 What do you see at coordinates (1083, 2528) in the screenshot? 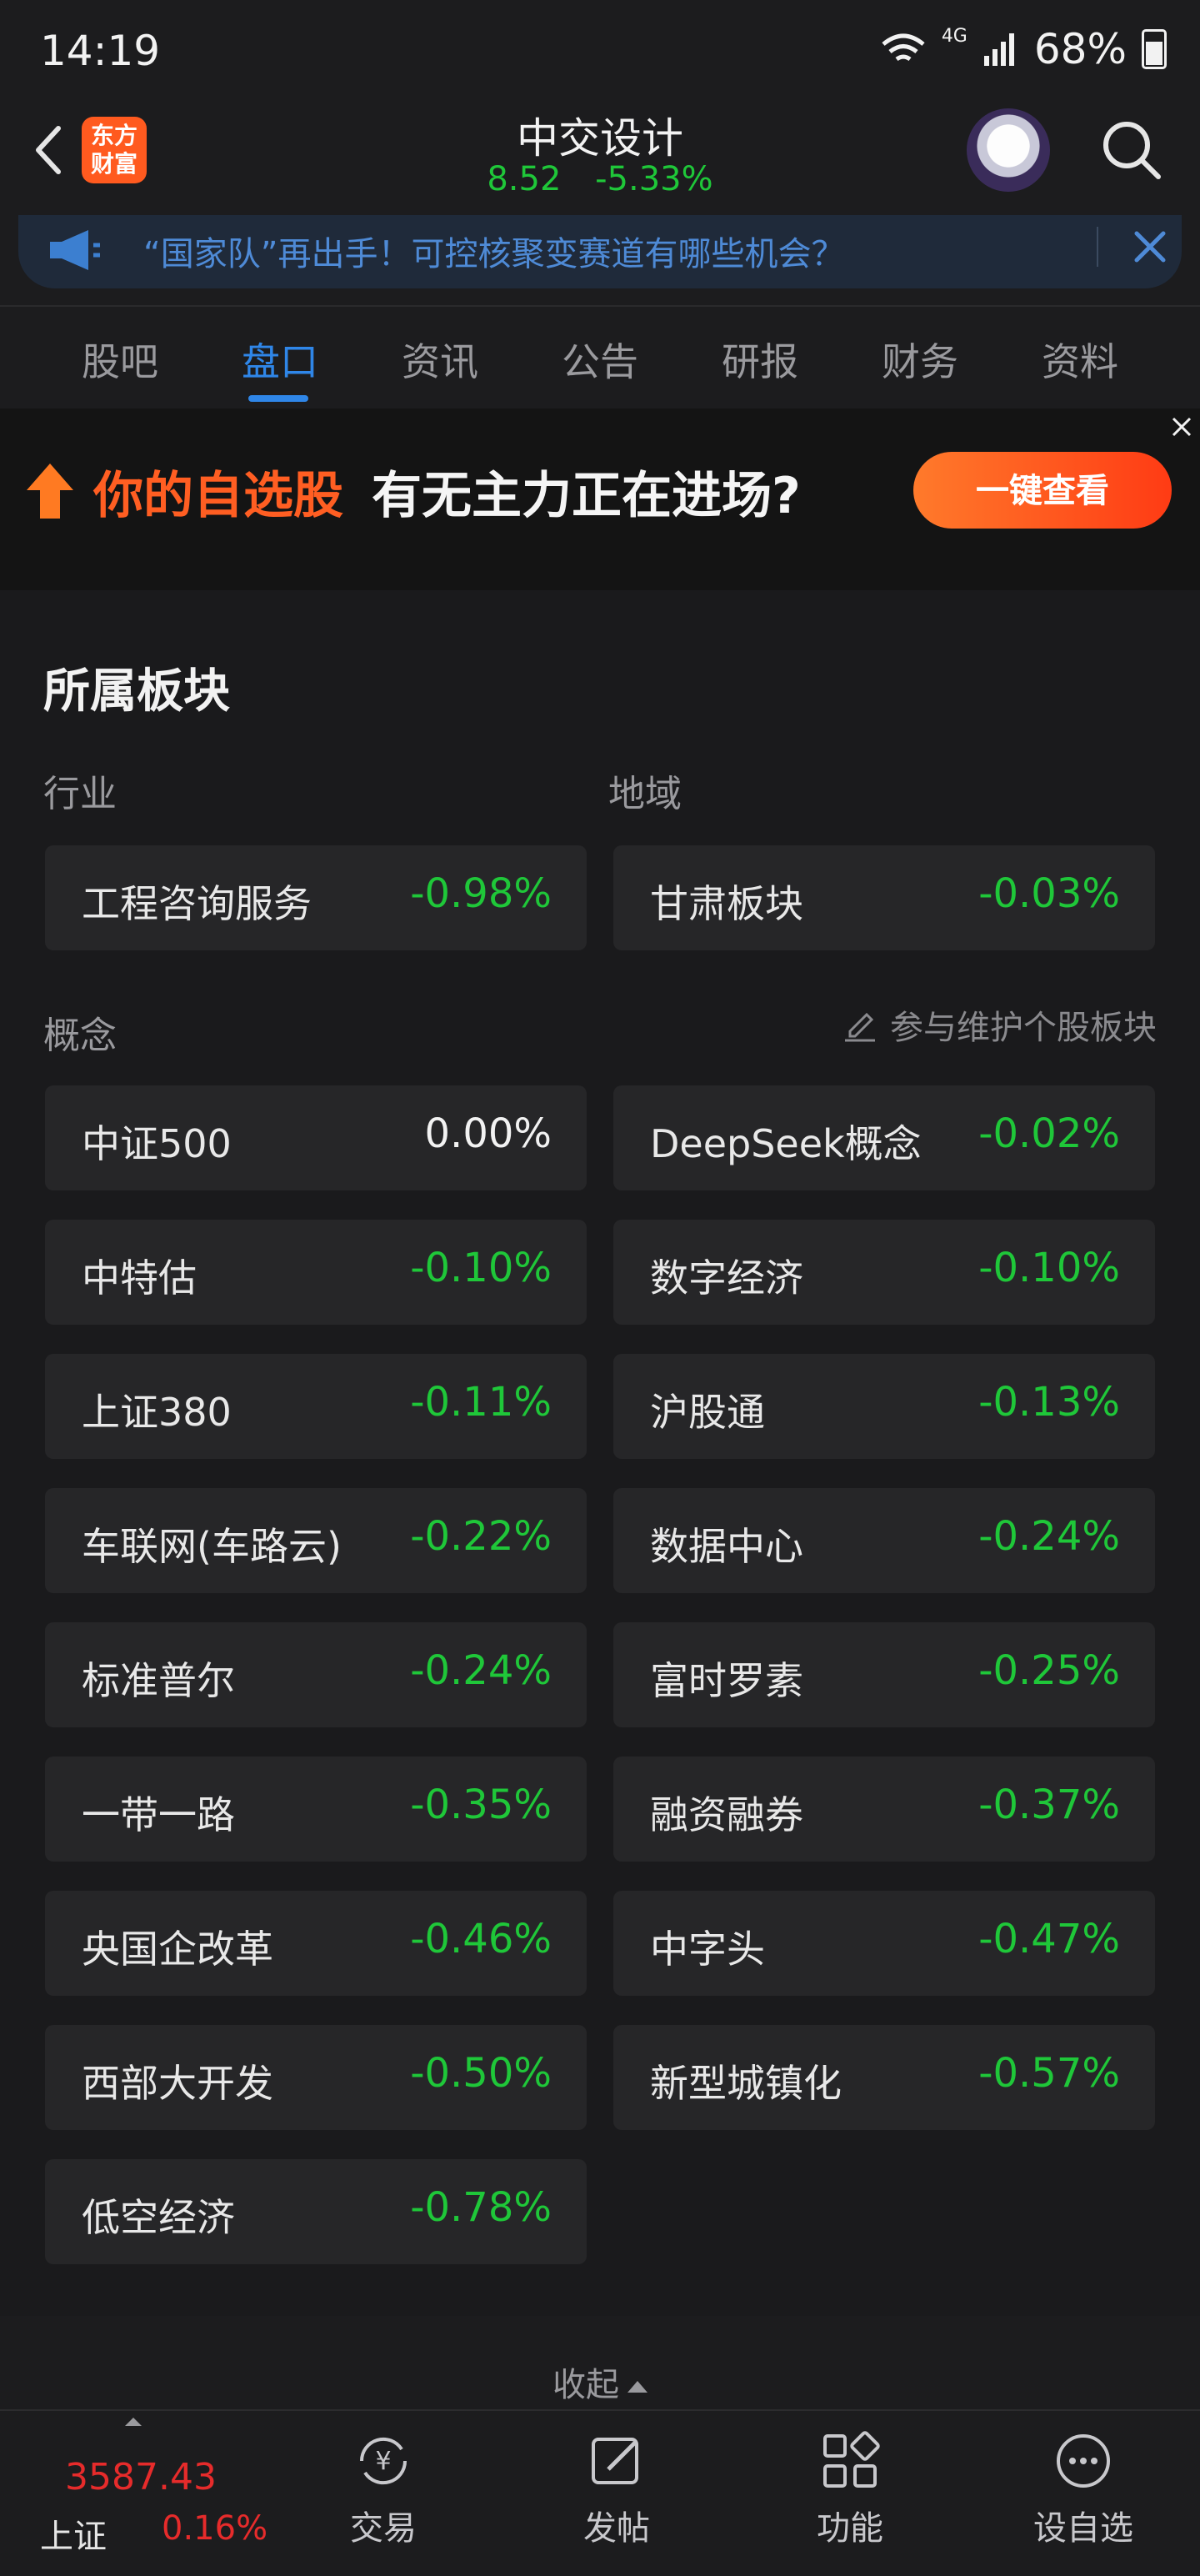
I see `nav-add-watchlist-label: 设自选` at bounding box center [1083, 2528].